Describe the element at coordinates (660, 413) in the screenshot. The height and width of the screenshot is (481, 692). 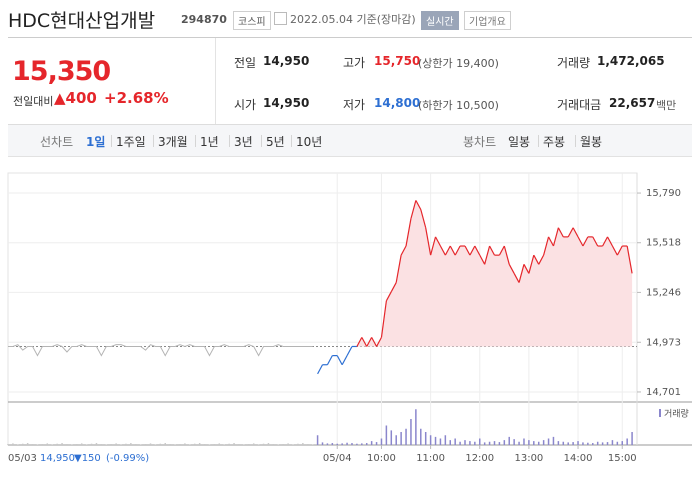
I see `volume-legend-swatch` at that location.